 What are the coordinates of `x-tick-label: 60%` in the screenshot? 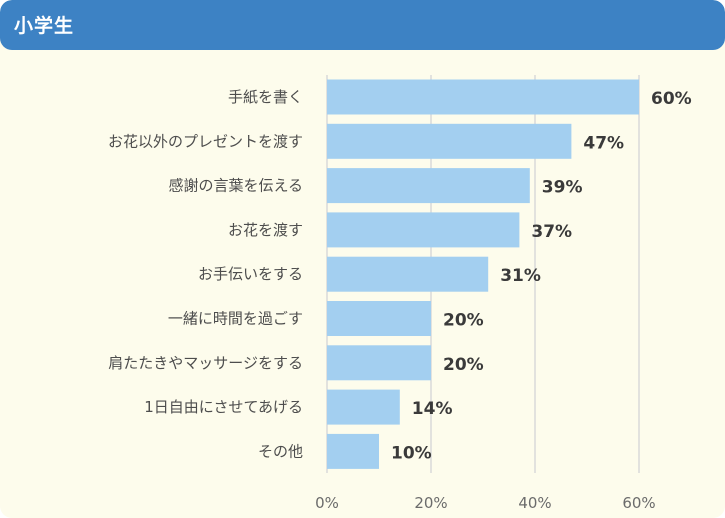 It's located at (638, 503).